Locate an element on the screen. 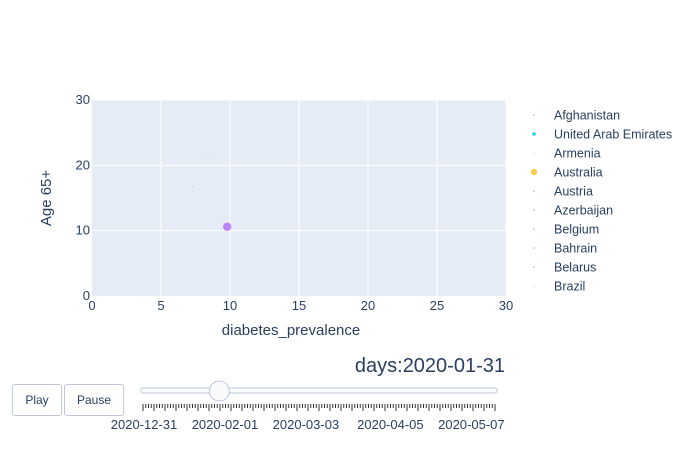  slider-handle is located at coordinates (219, 391).